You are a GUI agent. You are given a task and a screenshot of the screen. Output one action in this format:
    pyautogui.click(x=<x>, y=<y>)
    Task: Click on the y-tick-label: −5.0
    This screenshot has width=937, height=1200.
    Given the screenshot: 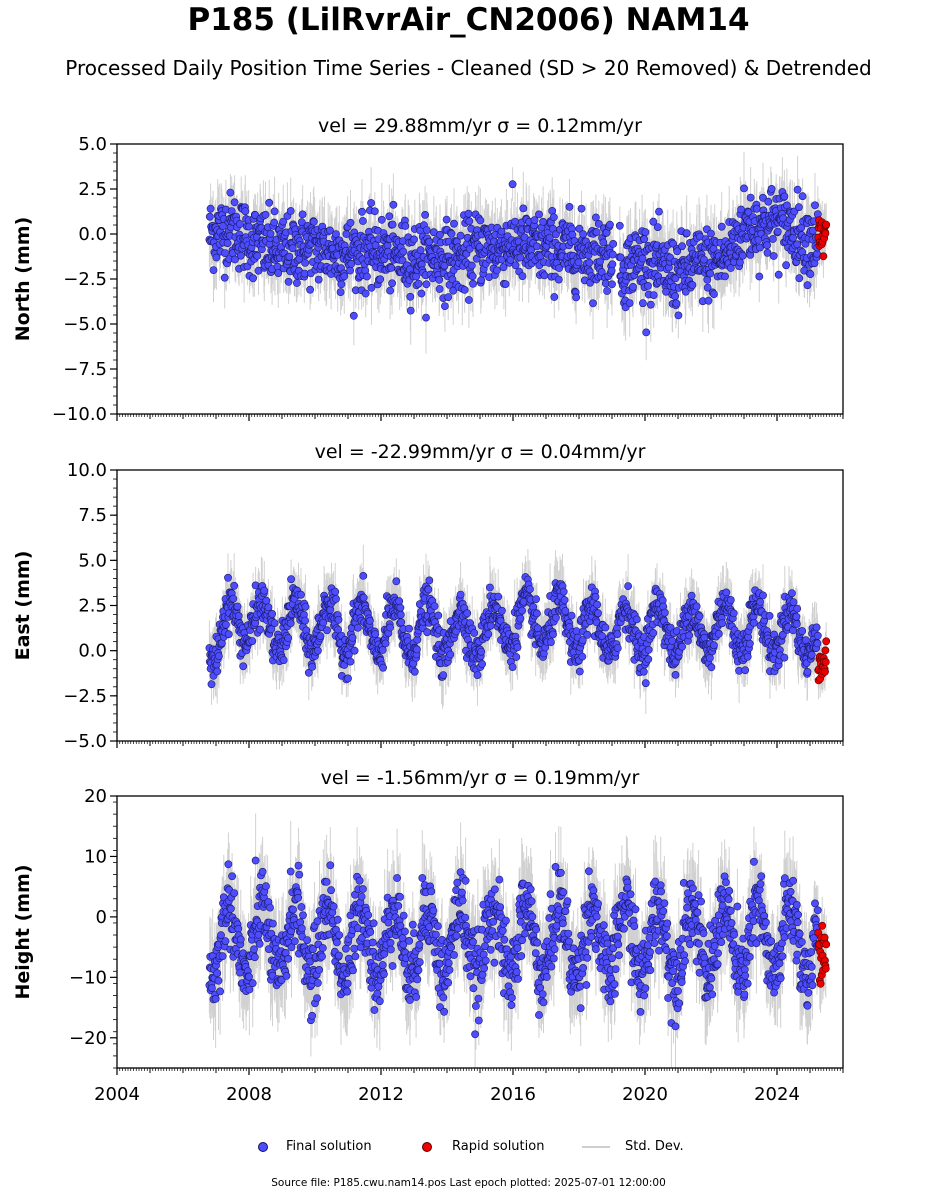 What is the action you would take?
    pyautogui.click(x=85, y=324)
    